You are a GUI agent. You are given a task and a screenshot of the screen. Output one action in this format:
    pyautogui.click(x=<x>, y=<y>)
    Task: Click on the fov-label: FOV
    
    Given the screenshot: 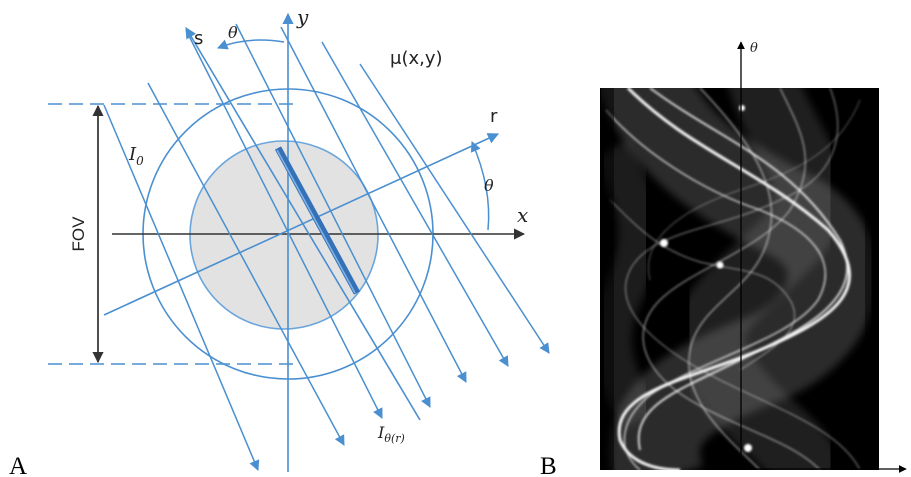 What is the action you would take?
    pyautogui.click(x=78, y=234)
    